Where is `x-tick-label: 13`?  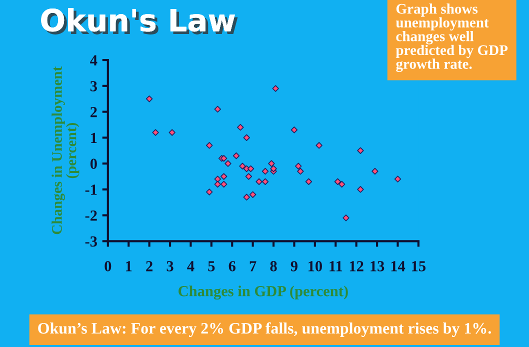 x-tick-label: 13 is located at coordinates (377, 266).